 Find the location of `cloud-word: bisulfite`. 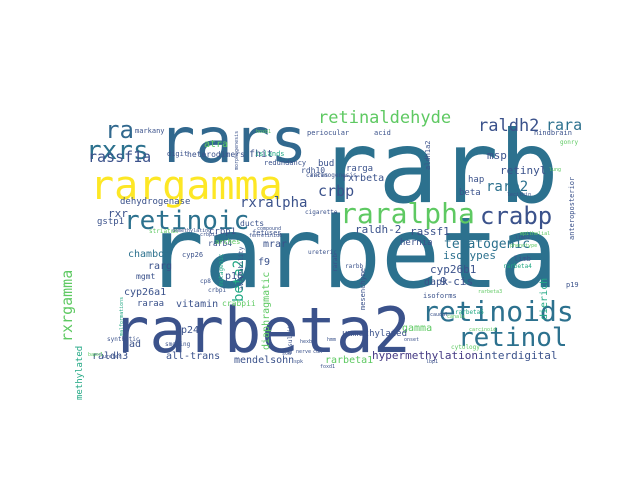

cloud-word: bisulfite is located at coordinates (290, 337).